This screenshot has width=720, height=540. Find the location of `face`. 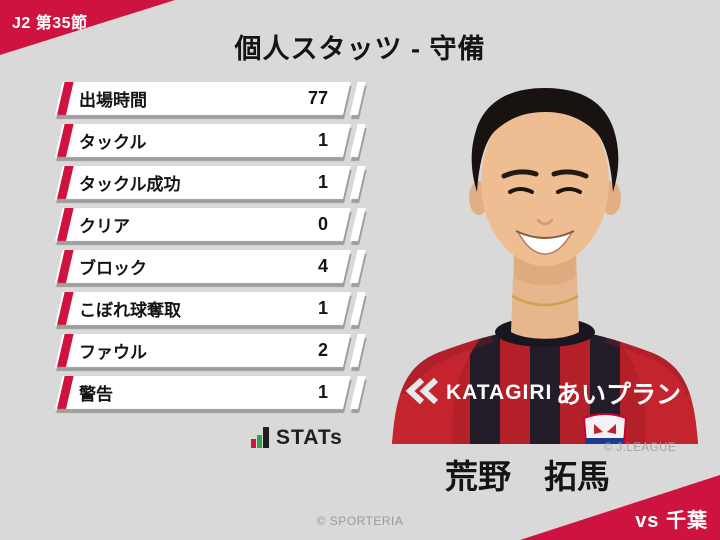

face is located at coordinates (545, 182).